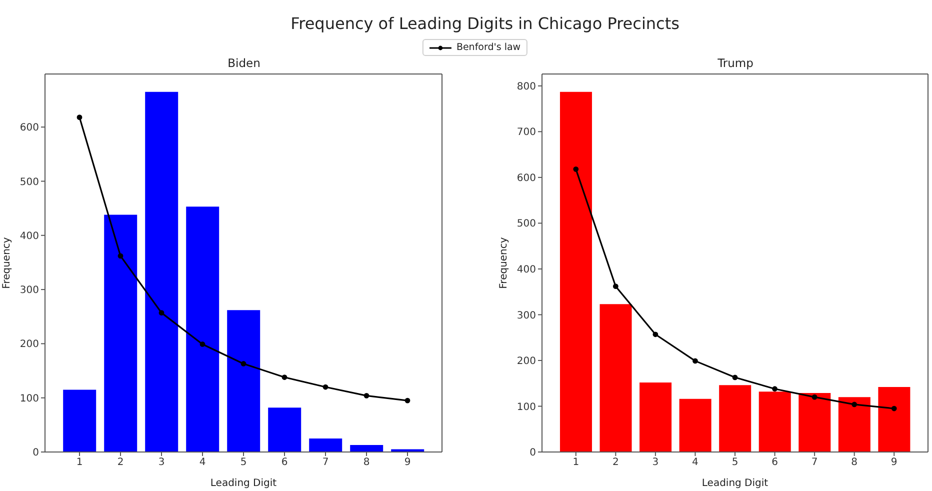  I want to click on y-tick-label: 800, so click(526, 86).